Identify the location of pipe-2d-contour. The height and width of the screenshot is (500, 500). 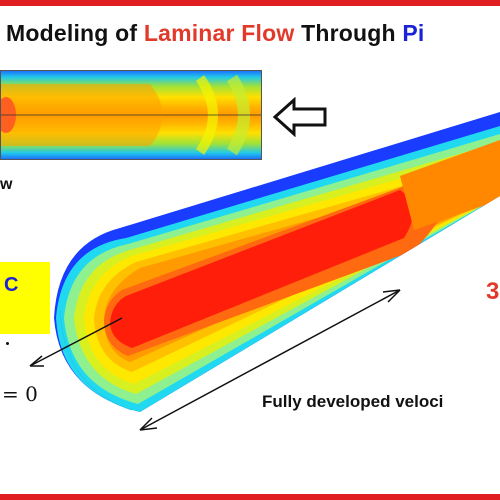
(131, 115).